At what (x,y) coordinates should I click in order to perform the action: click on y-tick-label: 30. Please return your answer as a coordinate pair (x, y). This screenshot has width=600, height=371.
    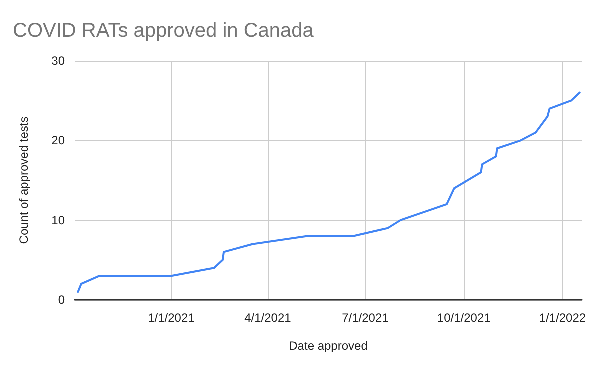
    Looking at the image, I should click on (59, 61).